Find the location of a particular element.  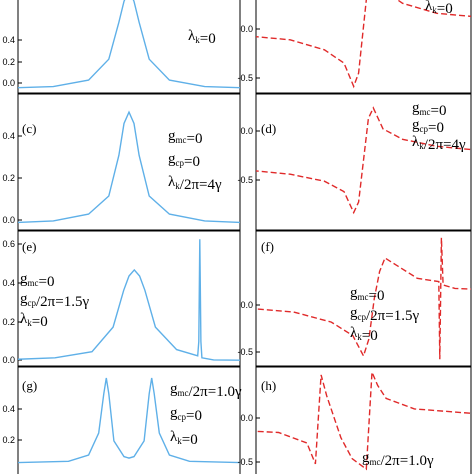

panel-frame-h is located at coordinates (363, 420).